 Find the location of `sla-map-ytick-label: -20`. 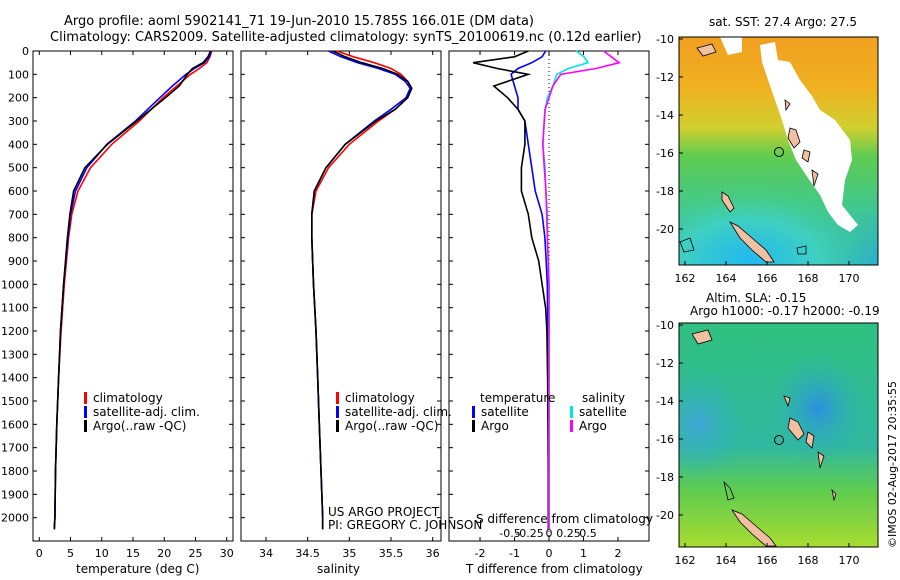

sla-map-ytick-label: -20 is located at coordinates (665, 515).